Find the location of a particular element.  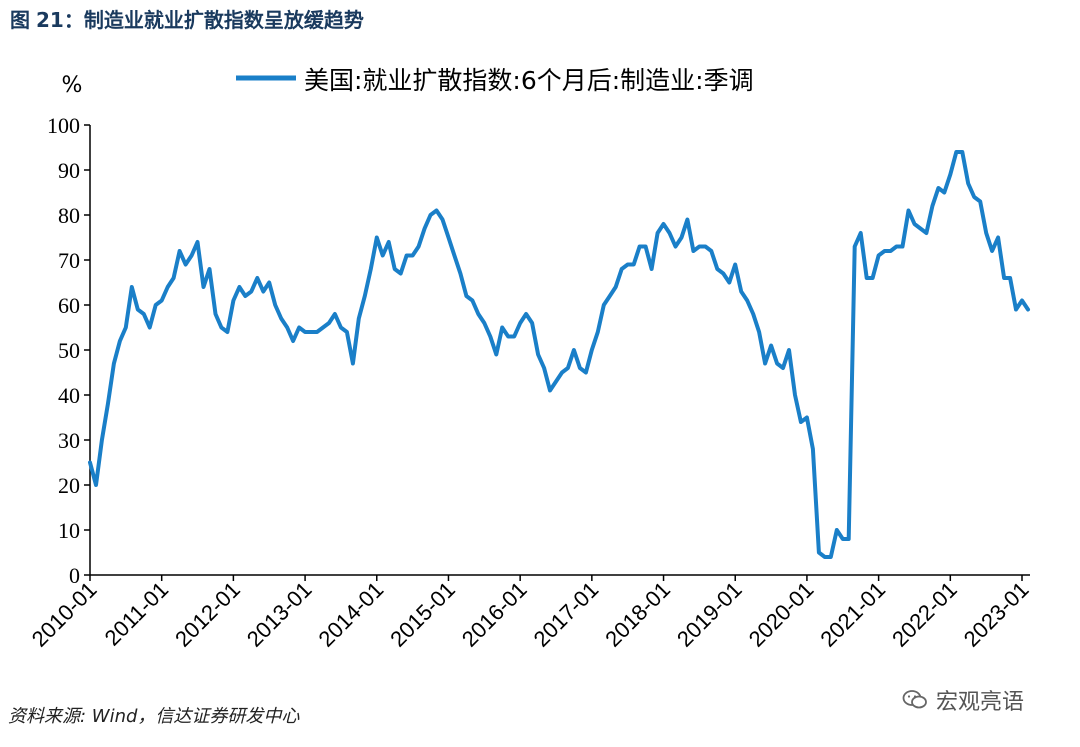

figure-title: 图 21：制造业就业扩散指数呈放缓趋势 is located at coordinates (187, 18).